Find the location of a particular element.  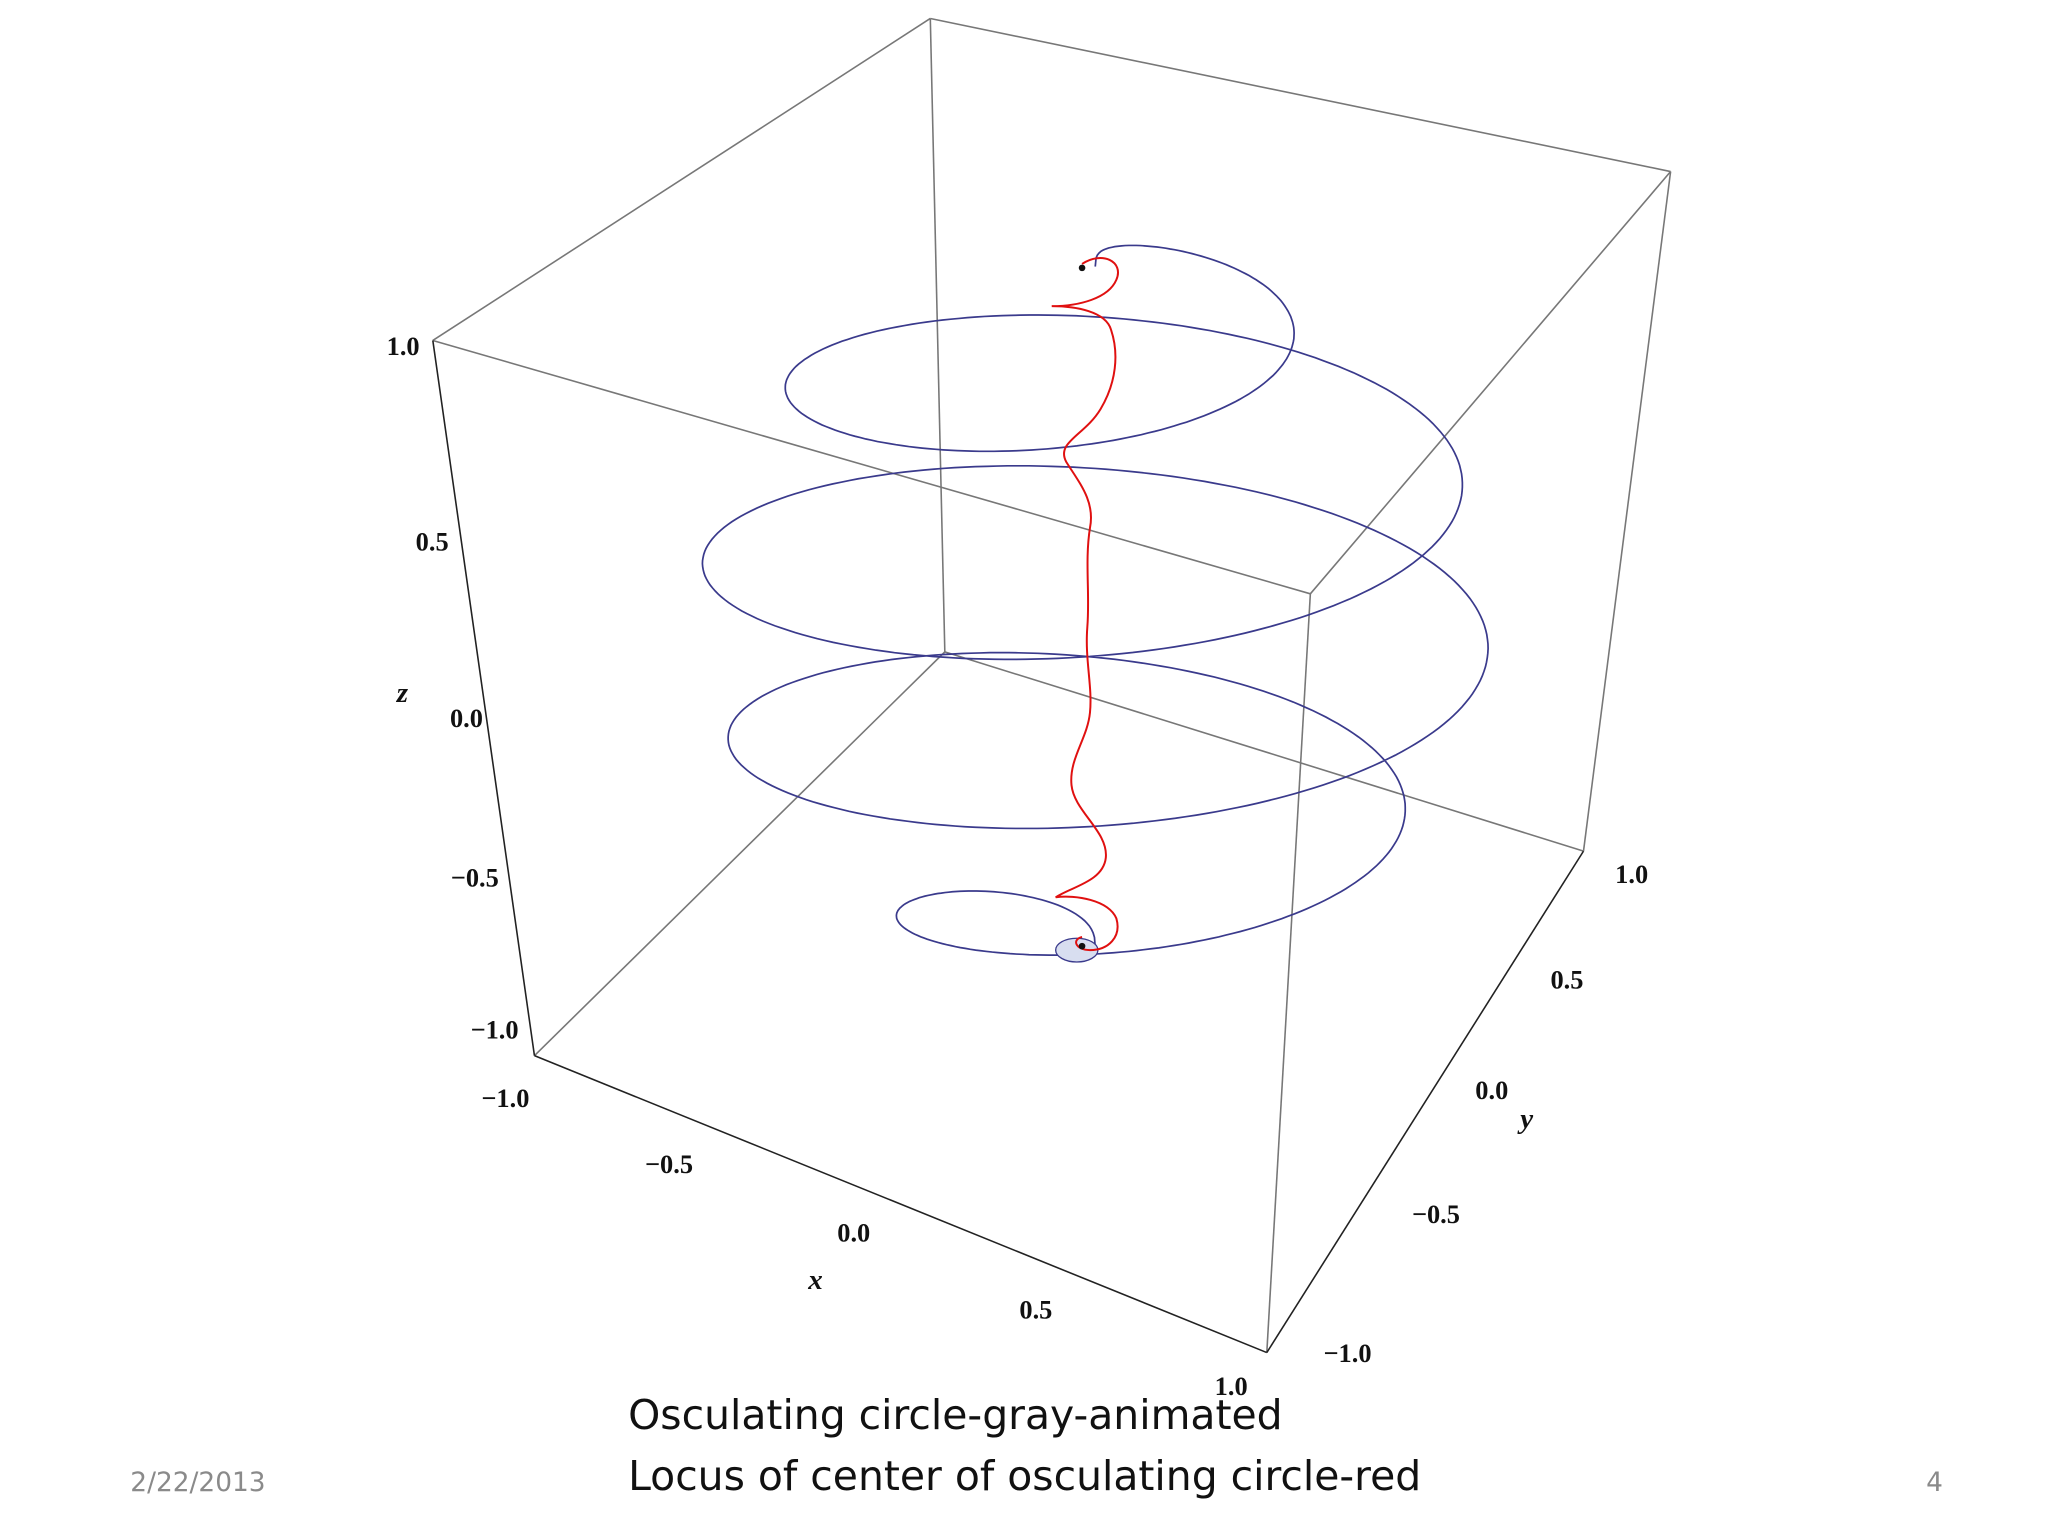

x-axis-label: x is located at coordinates (815, 1280).